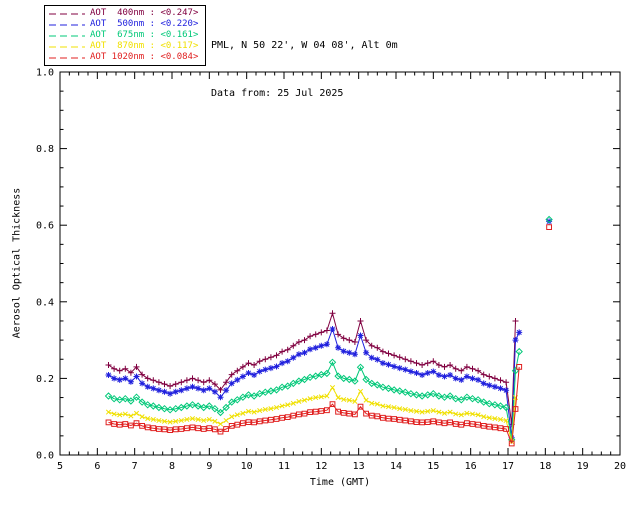  What do you see at coordinates (97, 466) in the screenshot?
I see `x-tick-label: 6` at bounding box center [97, 466].